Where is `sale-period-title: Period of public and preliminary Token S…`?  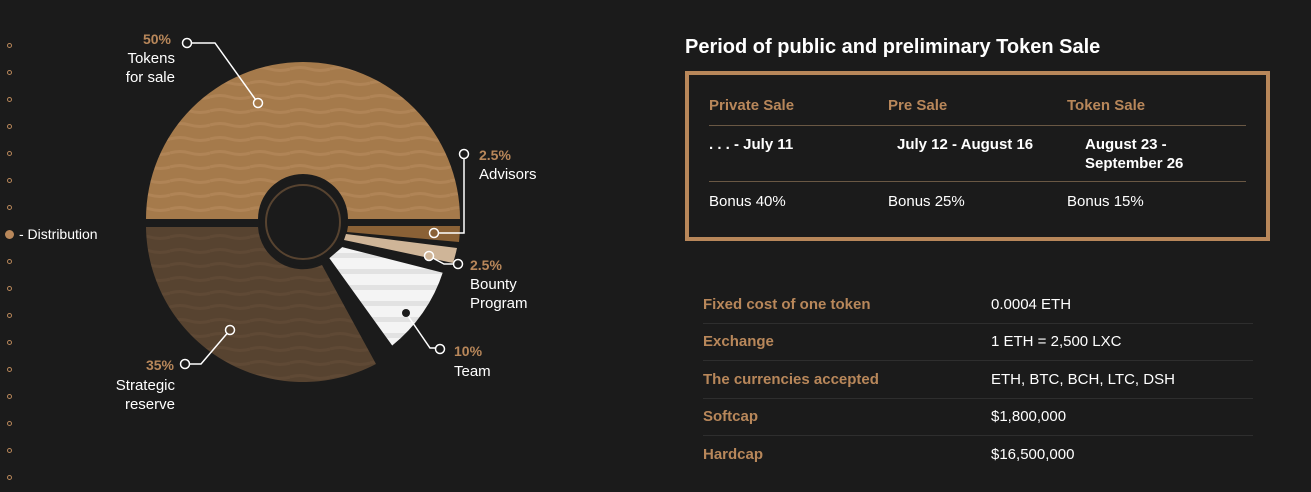
sale-period-title: Period of public and preliminary Token S… is located at coordinates (893, 47).